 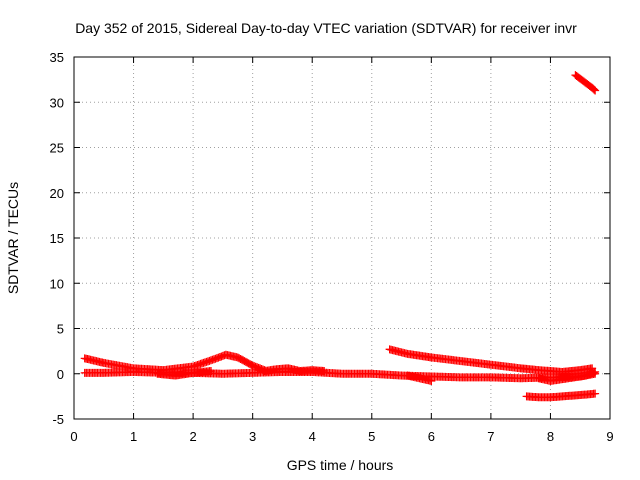 I want to click on x-tick-label: 7, so click(x=490, y=436).